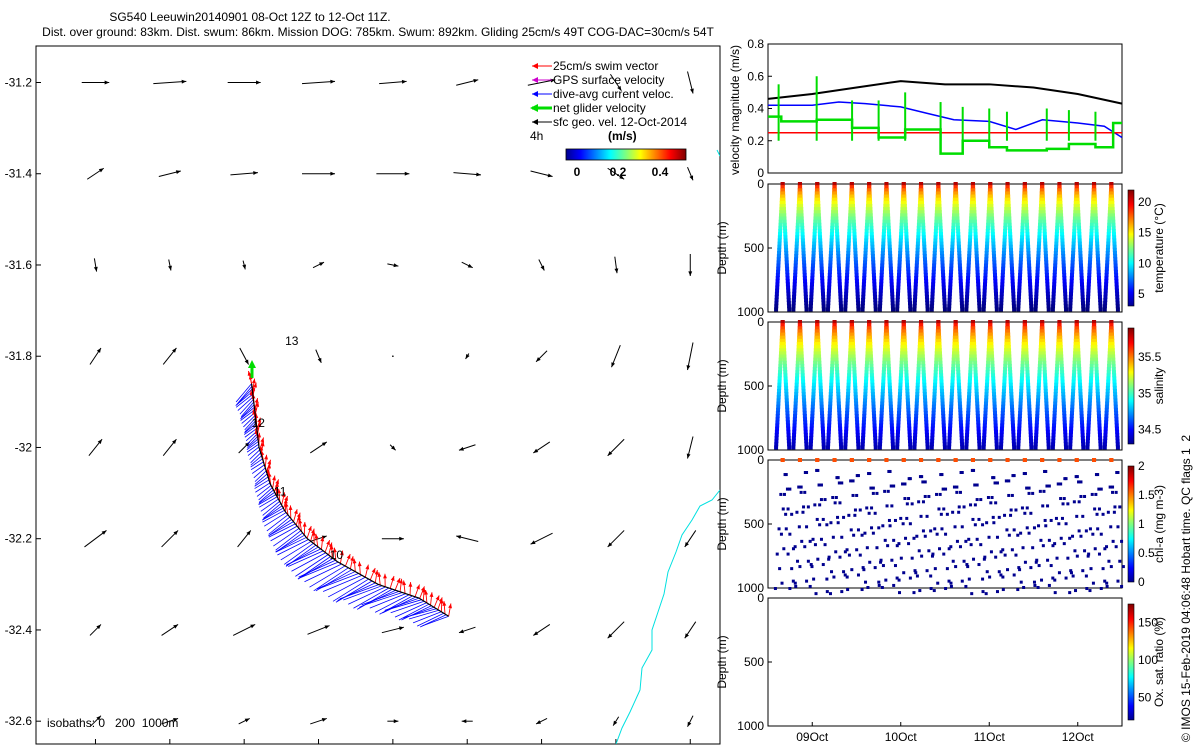 Image resolution: width=1200 pixels, height=750 pixels. I want to click on dac-vector, so click(253, 443).